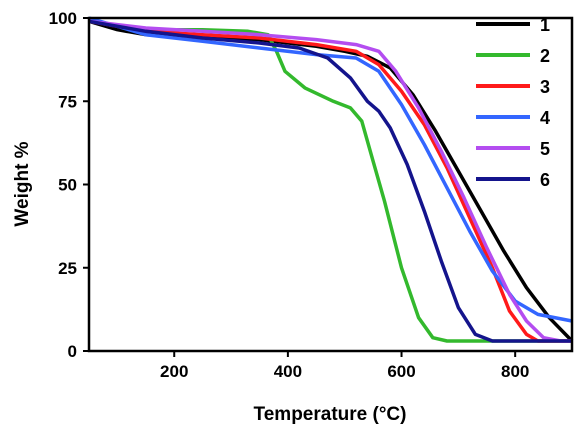 This screenshot has height=432, width=578. Describe the element at coordinates (513, 102) in the screenshot. I see `legend: 1 2 3 4 5 6` at that location.